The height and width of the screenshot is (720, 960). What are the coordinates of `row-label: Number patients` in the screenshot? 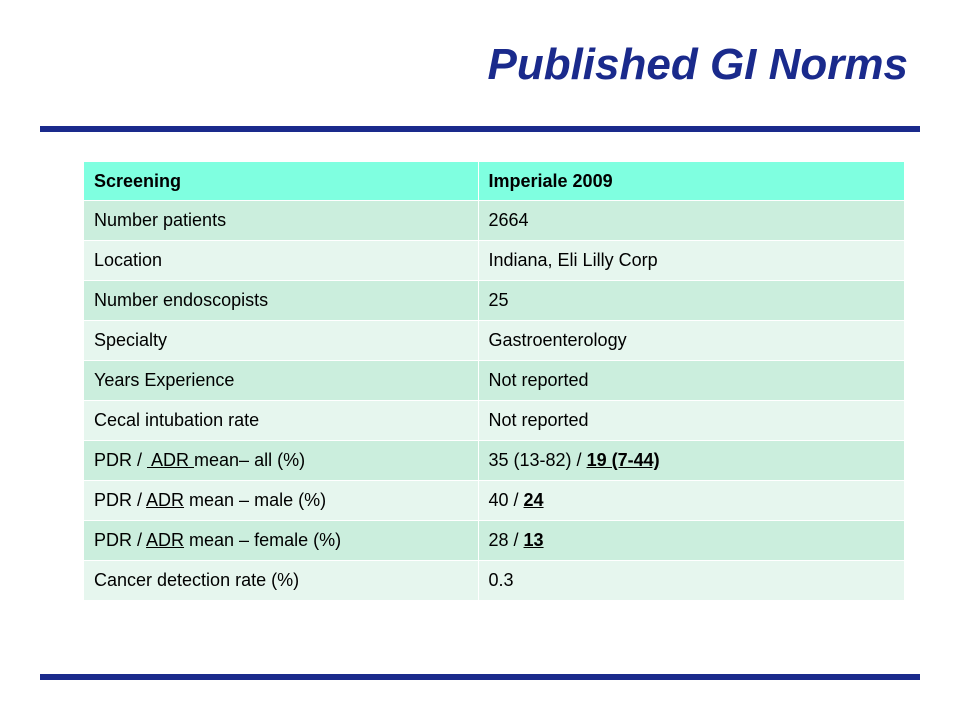 It's located at (281, 220).